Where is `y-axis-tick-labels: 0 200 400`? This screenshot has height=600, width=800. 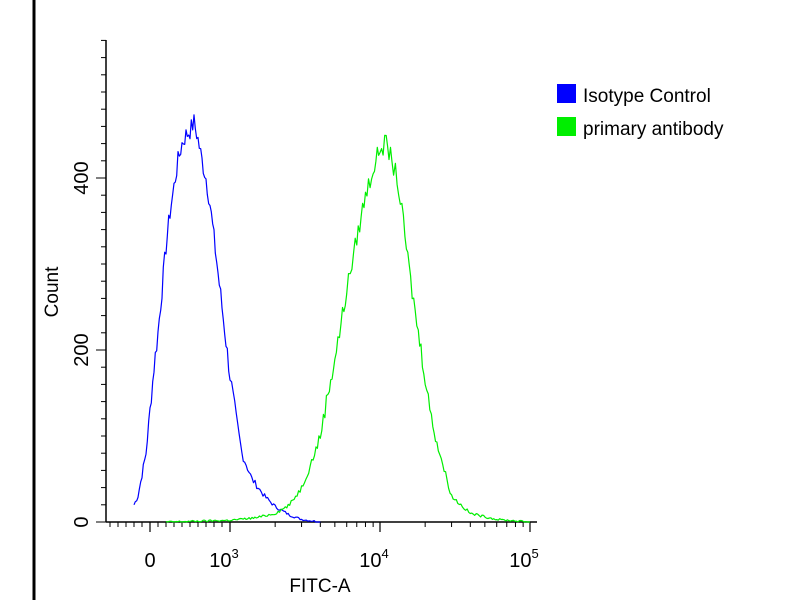 y-axis-tick-labels: 0 200 400 is located at coordinates (82, 344).